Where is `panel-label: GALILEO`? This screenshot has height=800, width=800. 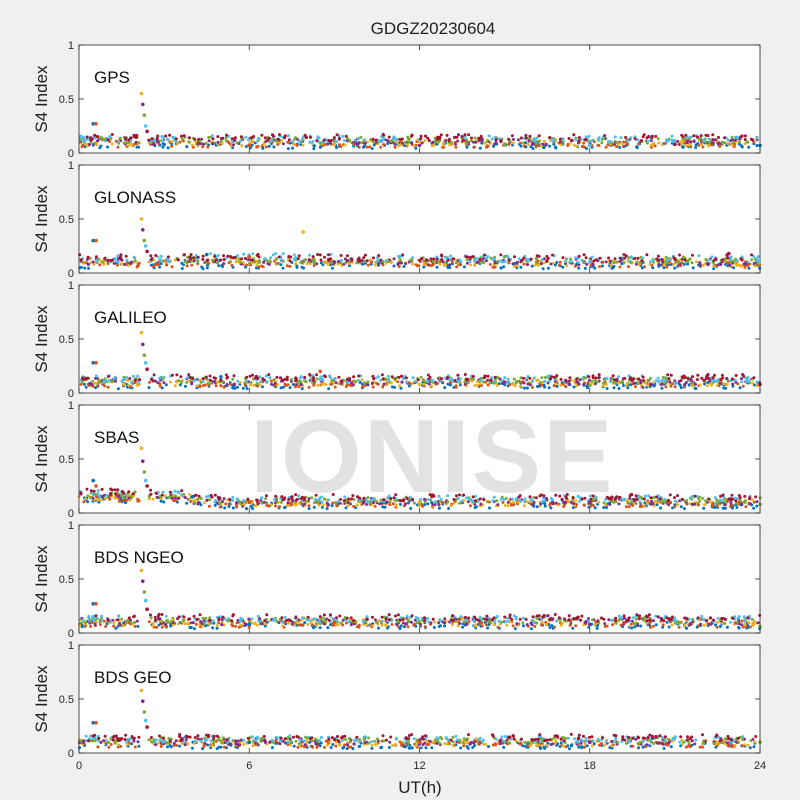 panel-label: GALILEO is located at coordinates (130, 317).